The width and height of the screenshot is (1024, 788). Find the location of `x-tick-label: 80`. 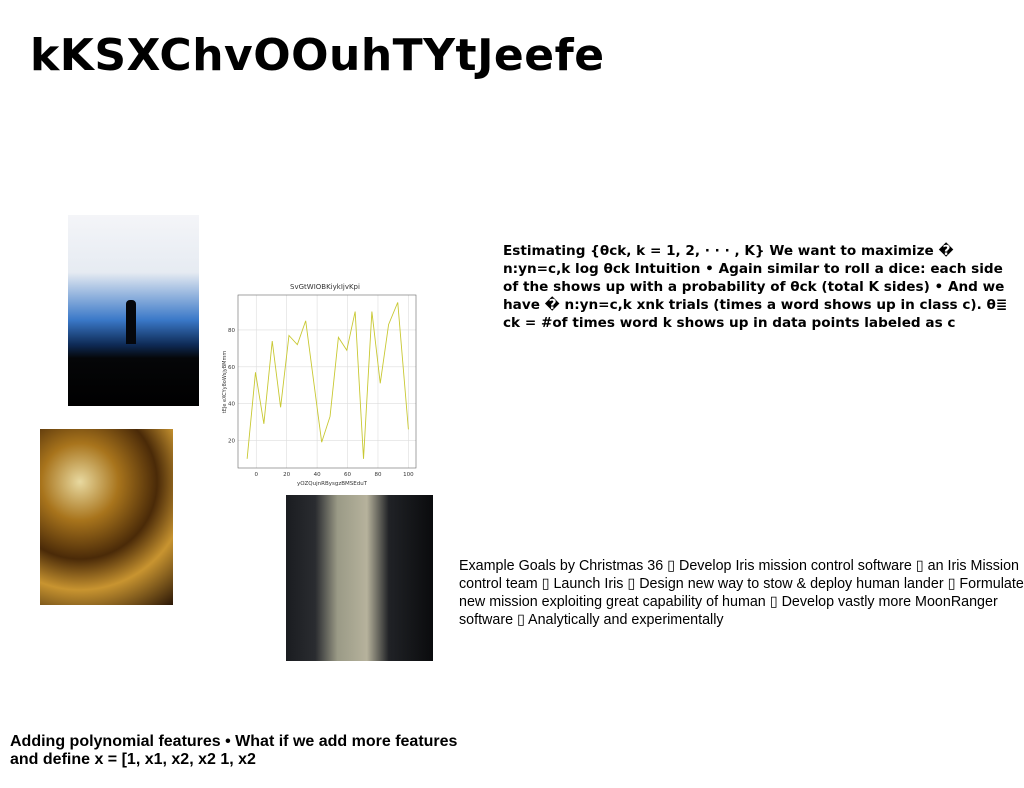

x-tick-label: 80 is located at coordinates (377, 475).